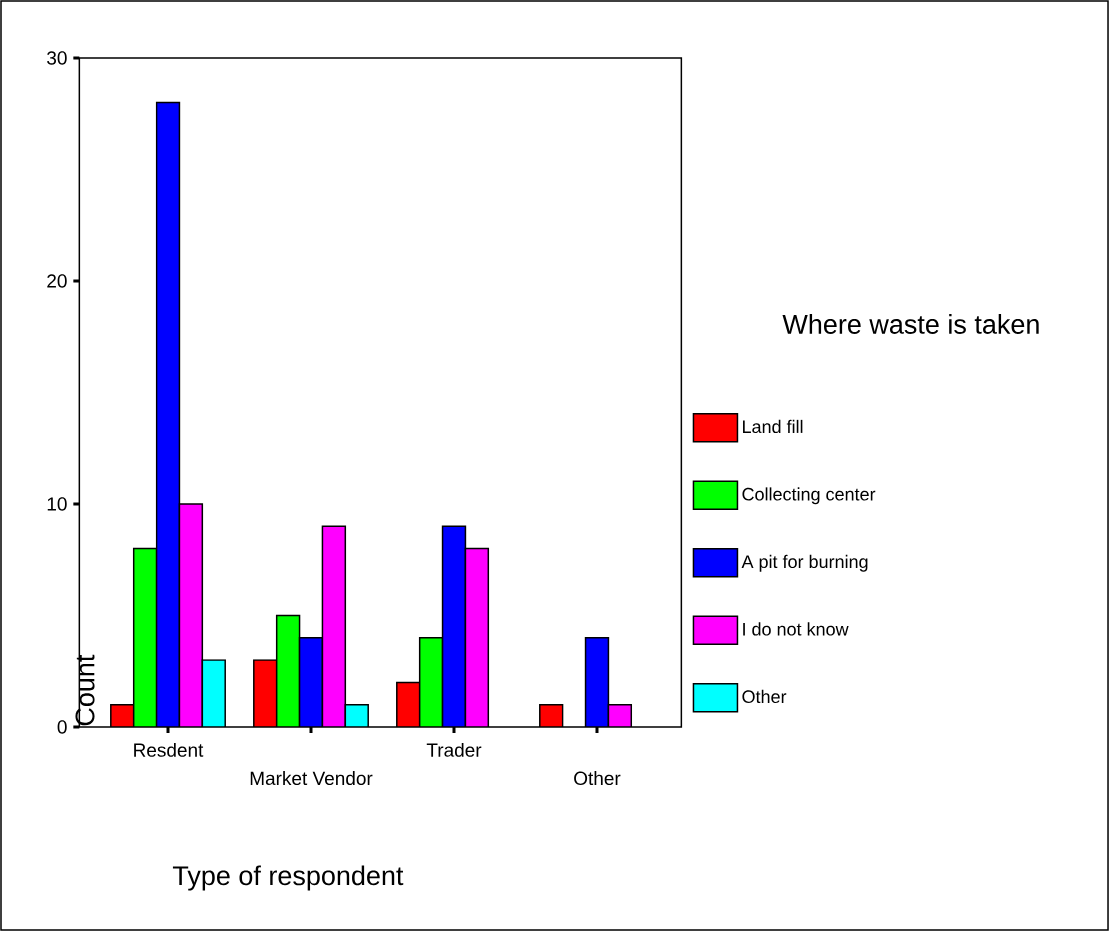 This screenshot has width=1109, height=931. I want to click on legend-label: Collecting center, so click(809, 496).